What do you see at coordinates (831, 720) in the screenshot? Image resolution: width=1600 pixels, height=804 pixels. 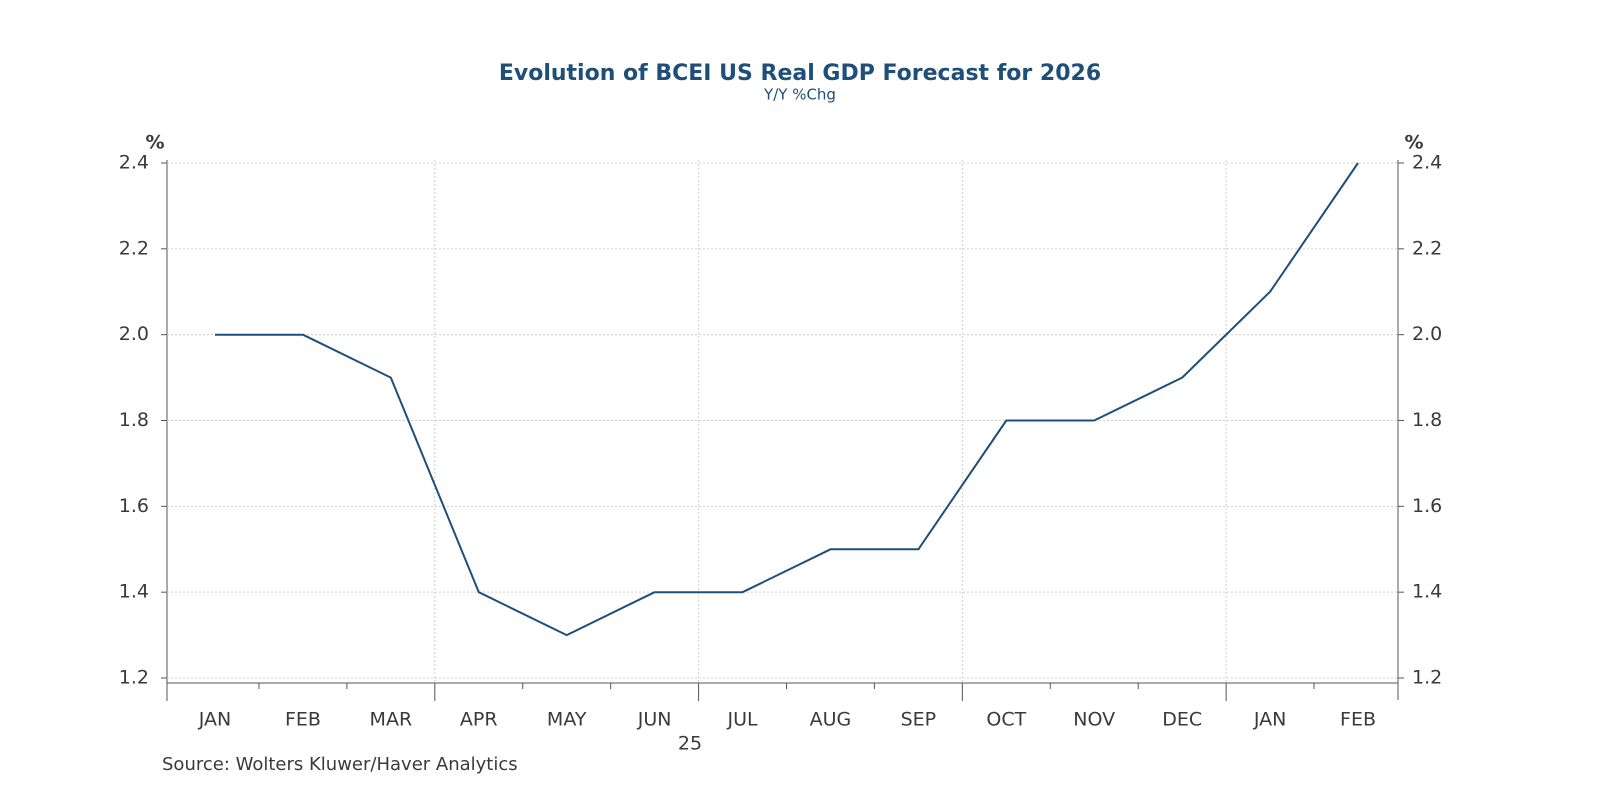 I see `x-tick-label: AUG` at bounding box center [831, 720].